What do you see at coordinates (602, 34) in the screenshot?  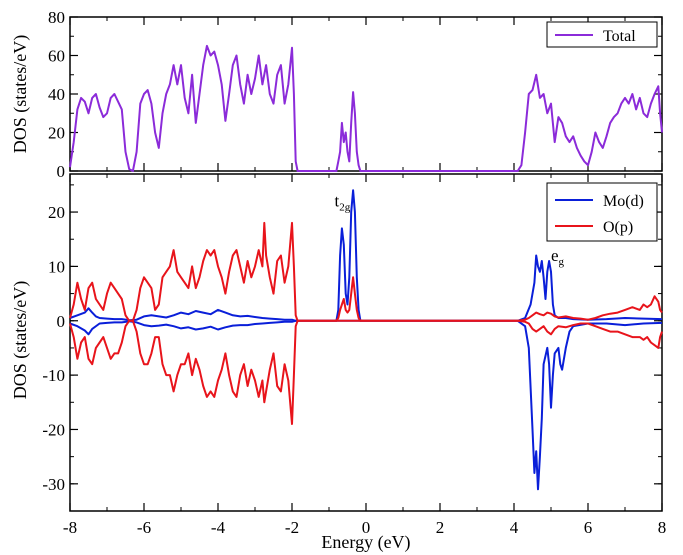 I see `top-legend: Total` at bounding box center [602, 34].